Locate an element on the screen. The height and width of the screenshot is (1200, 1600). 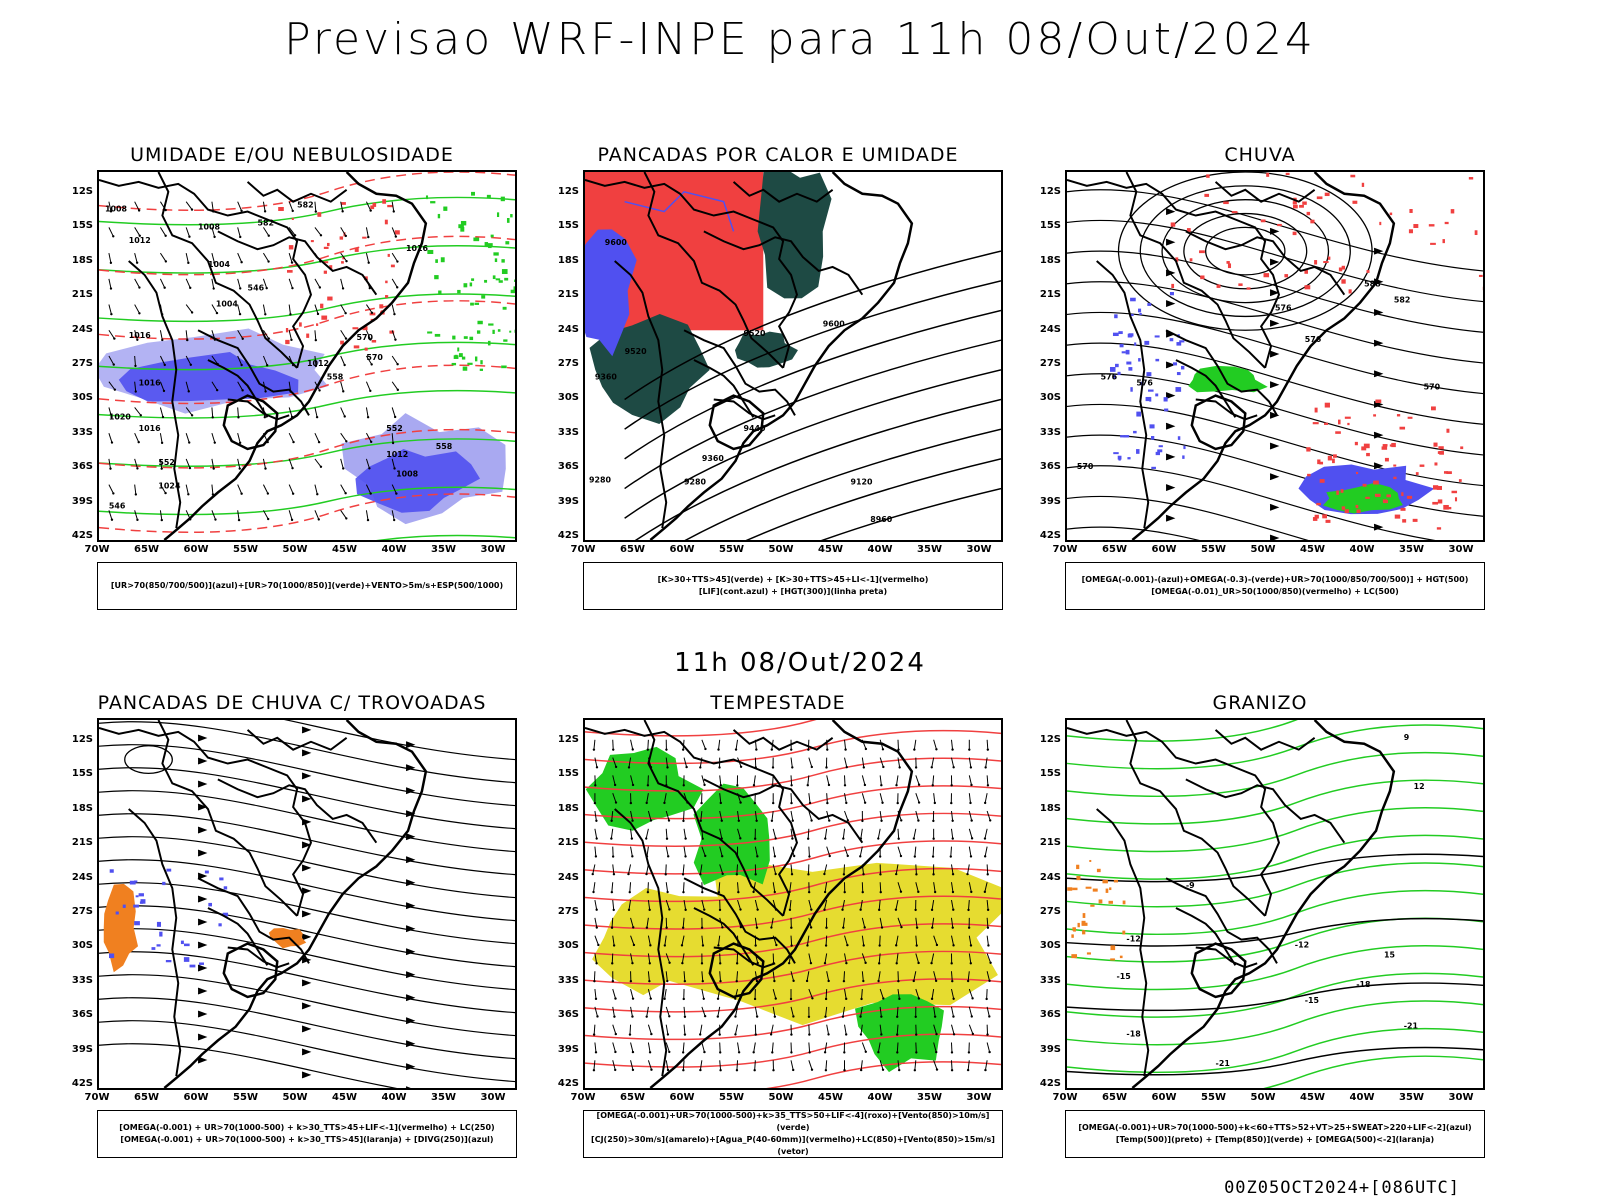
longitude-label: 70W is located at coordinates (97, 1097).